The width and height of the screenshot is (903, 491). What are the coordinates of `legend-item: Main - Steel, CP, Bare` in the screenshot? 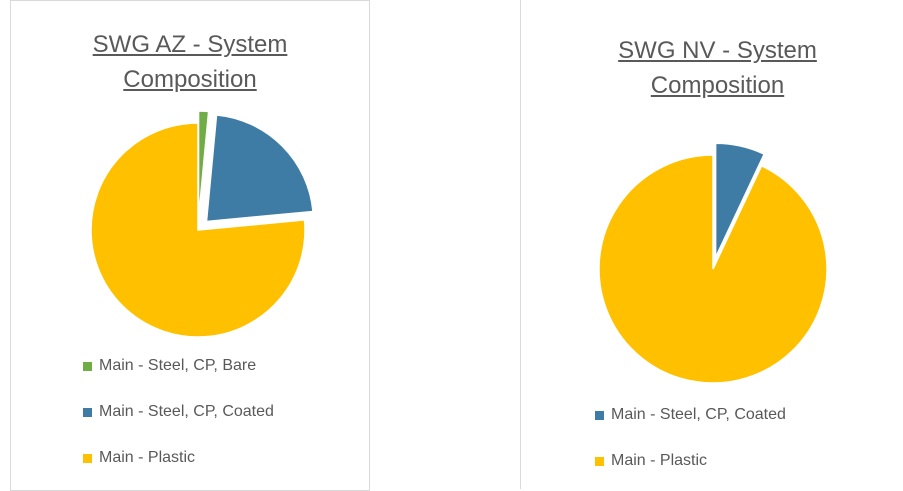 It's located at (178, 366).